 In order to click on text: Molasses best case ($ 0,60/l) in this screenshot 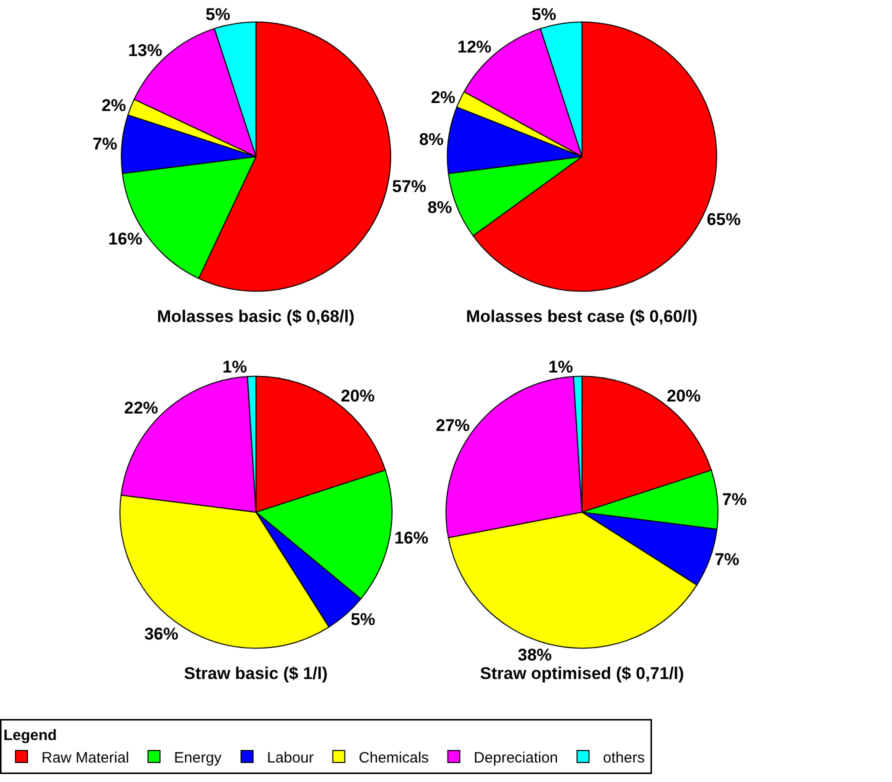, I will do `click(582, 316)`.